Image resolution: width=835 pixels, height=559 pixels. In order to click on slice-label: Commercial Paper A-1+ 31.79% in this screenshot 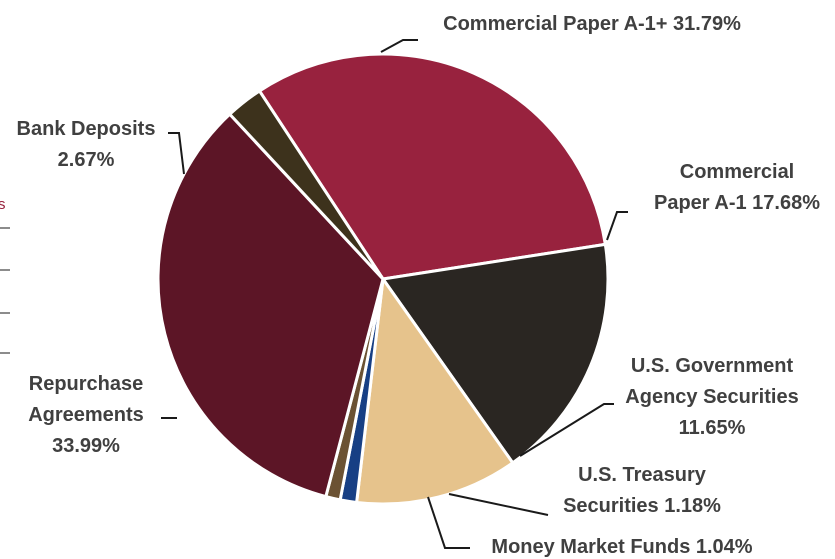, I will do `click(592, 24)`.